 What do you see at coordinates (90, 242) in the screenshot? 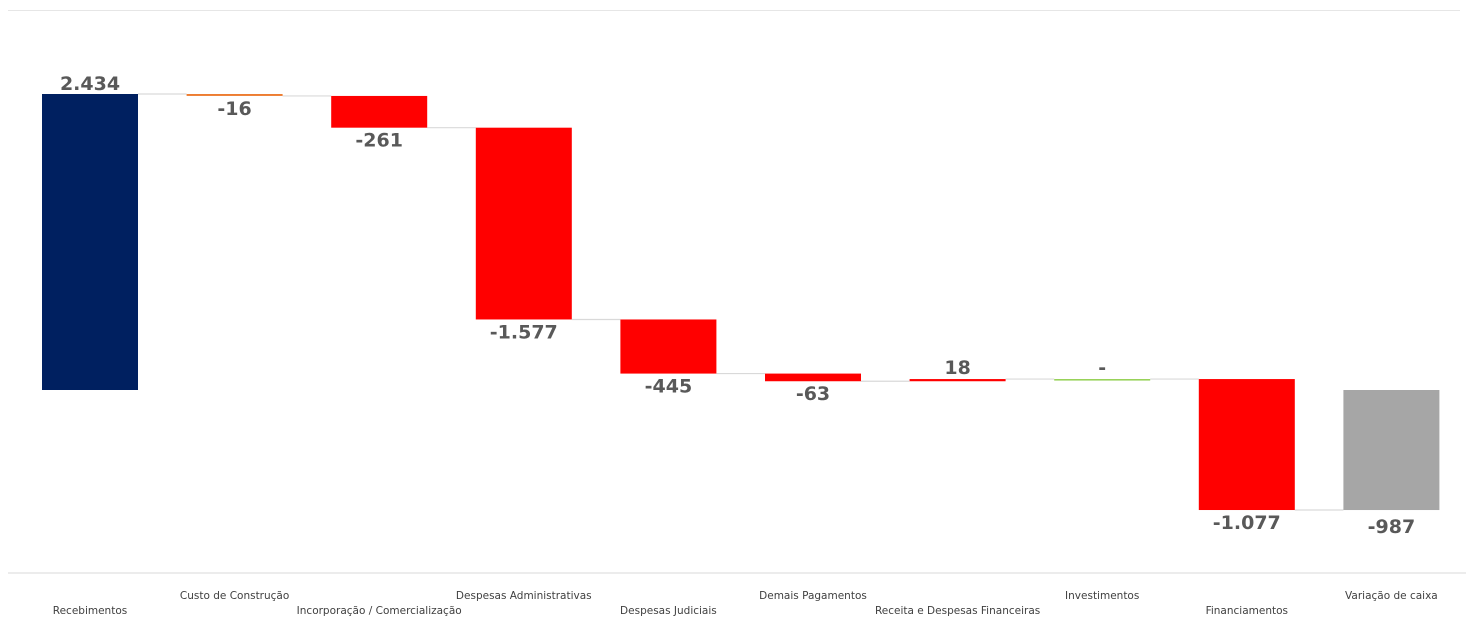
I see `bar-recebimentos` at bounding box center [90, 242].